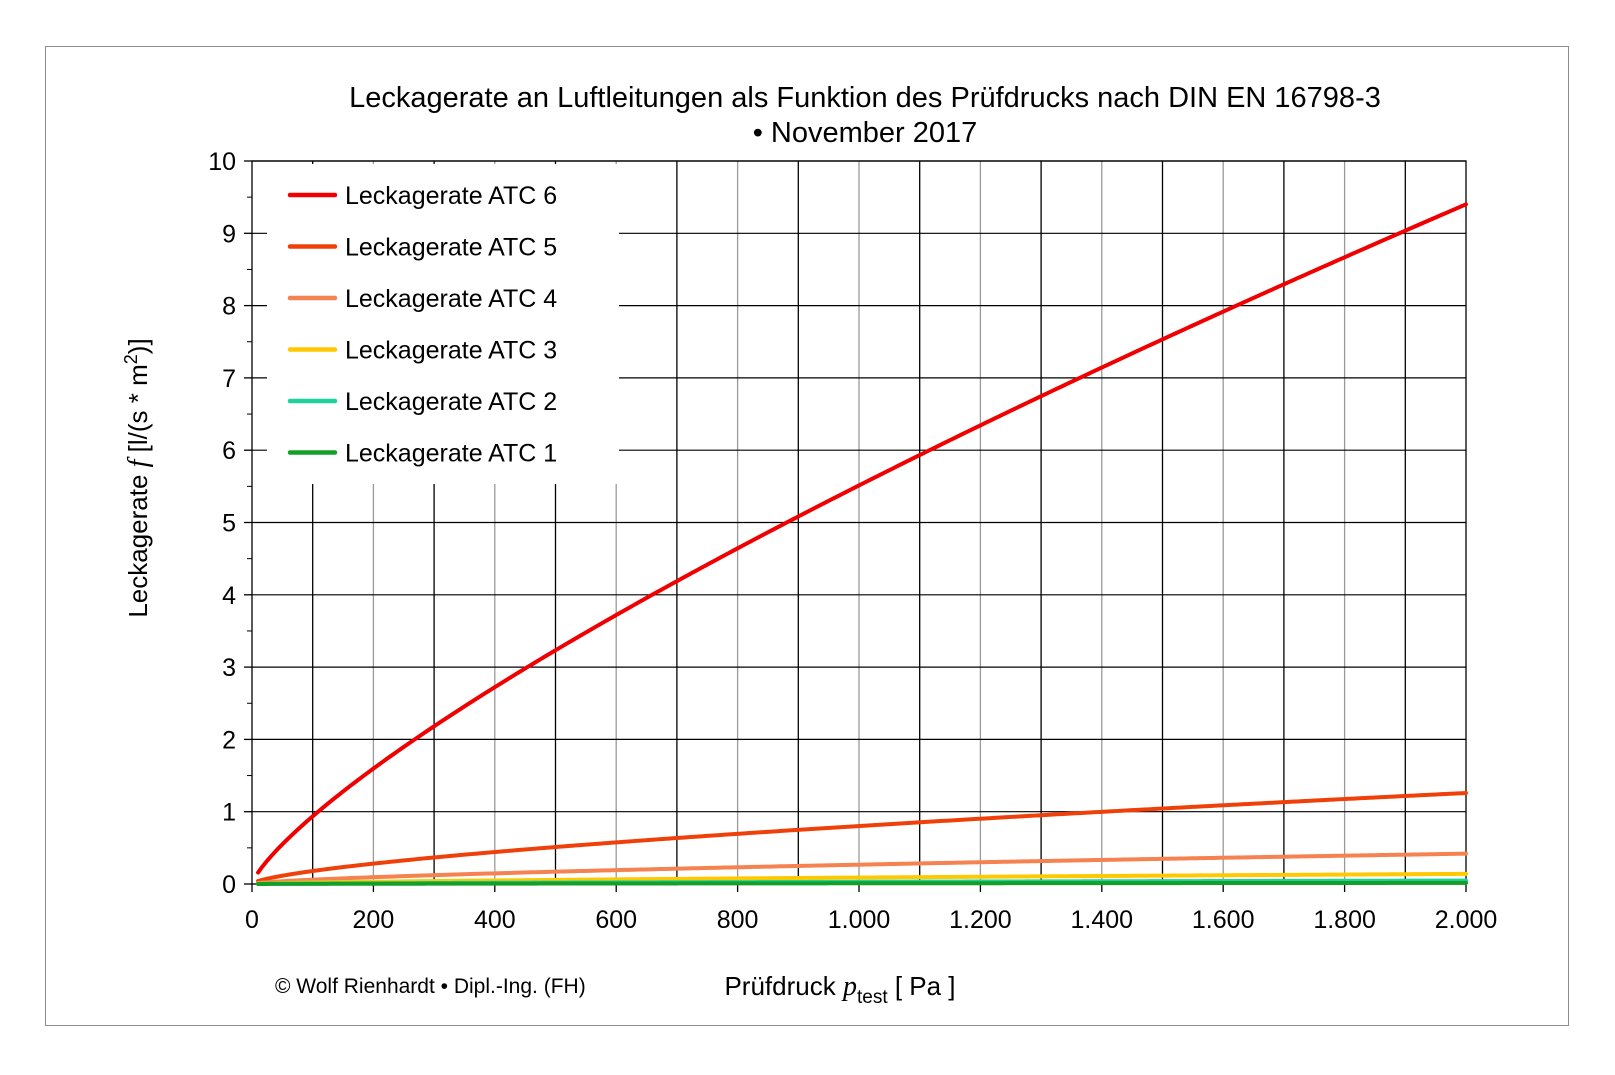  Describe the element at coordinates (859, 920) in the screenshot. I see `x-tick-label: 1.000` at that location.